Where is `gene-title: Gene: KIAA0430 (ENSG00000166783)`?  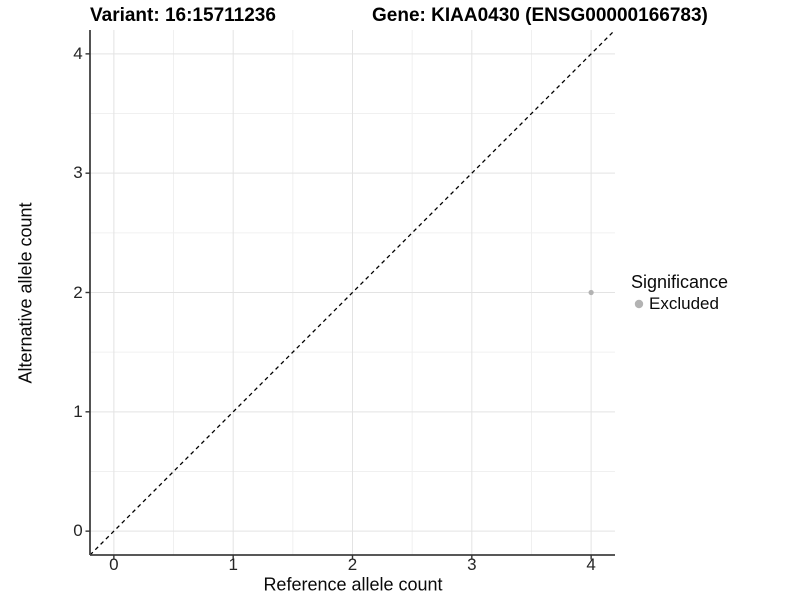
gene-title: Gene: KIAA0430 (ENSG00000166783) is located at coordinates (540, 15).